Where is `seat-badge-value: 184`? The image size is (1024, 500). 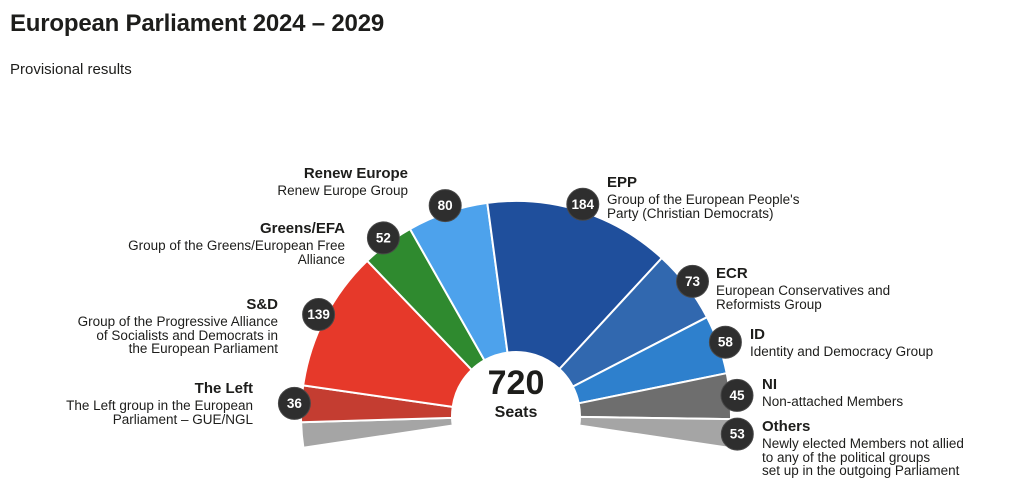 seat-badge-value: 184 is located at coordinates (583, 204).